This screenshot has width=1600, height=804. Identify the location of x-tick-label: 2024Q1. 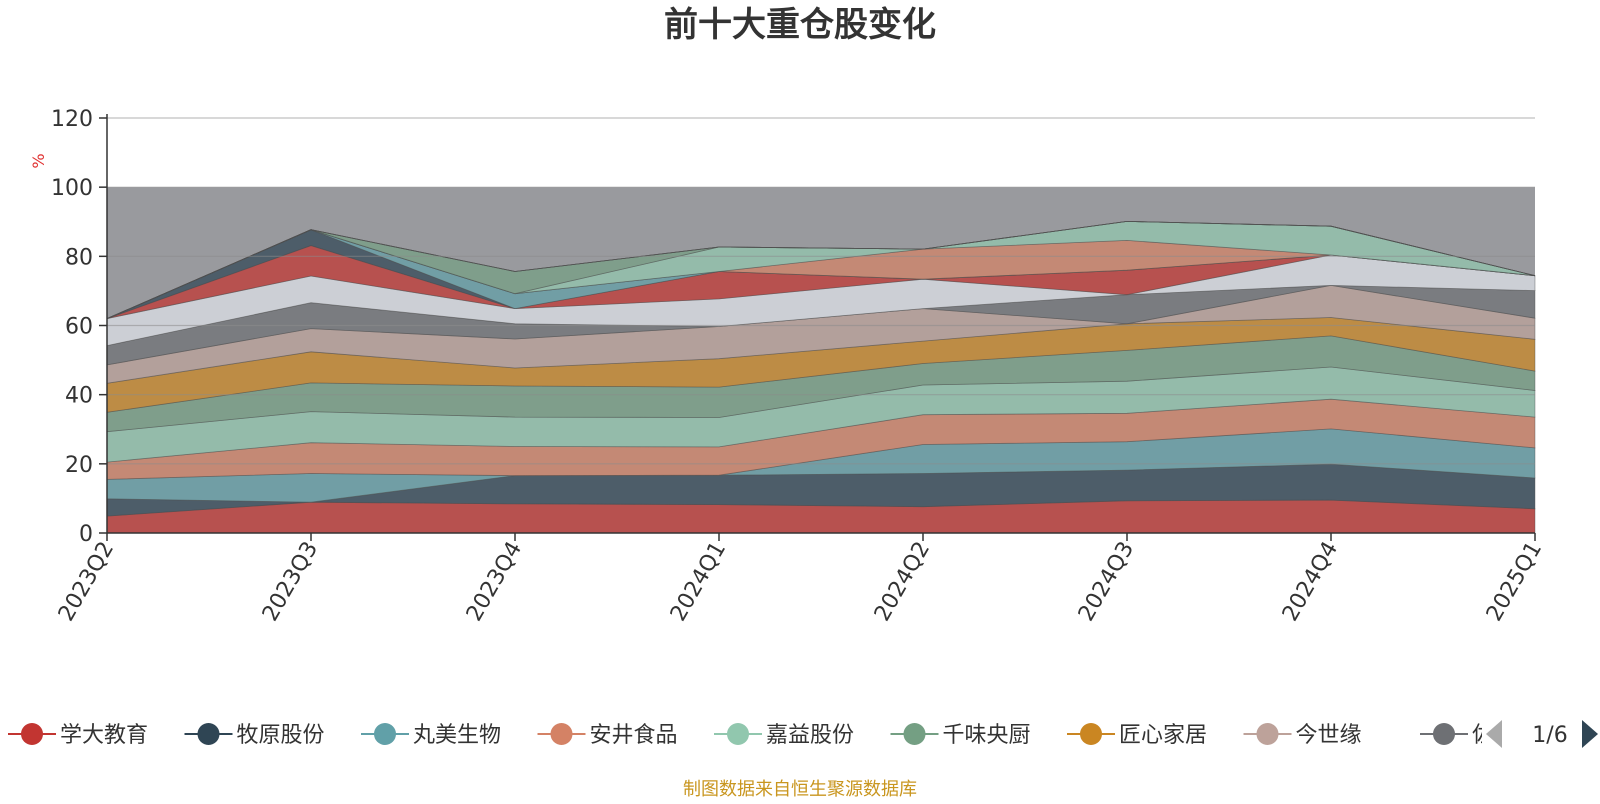
(698, 582).